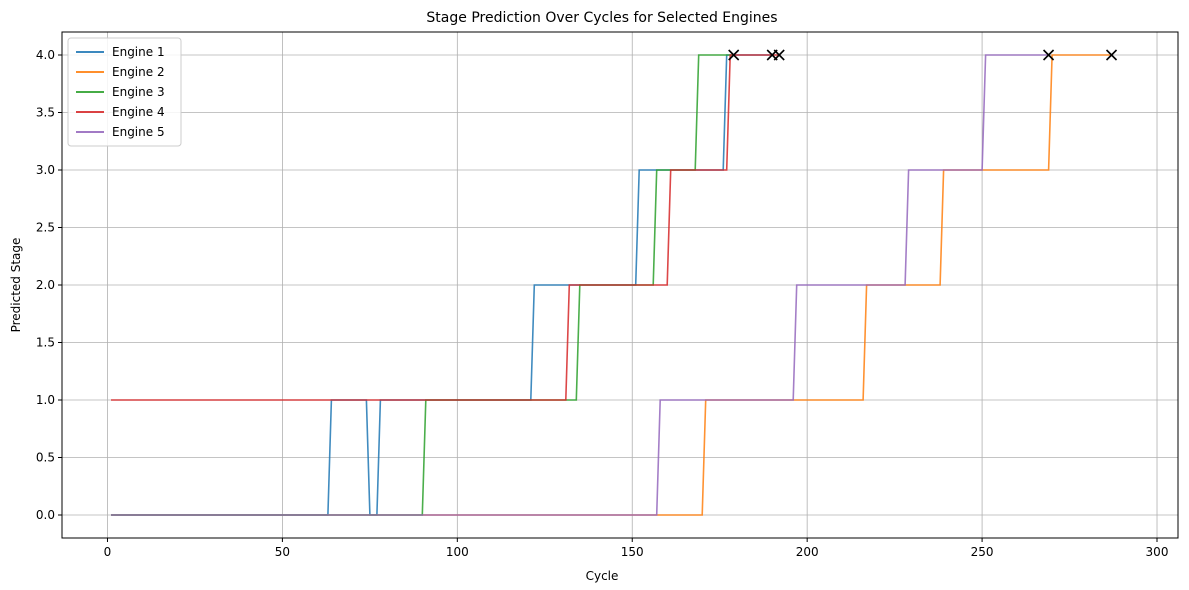 The image size is (1189, 590). Describe the element at coordinates (138, 132) in the screenshot. I see `legend-label: Engine 5` at that location.